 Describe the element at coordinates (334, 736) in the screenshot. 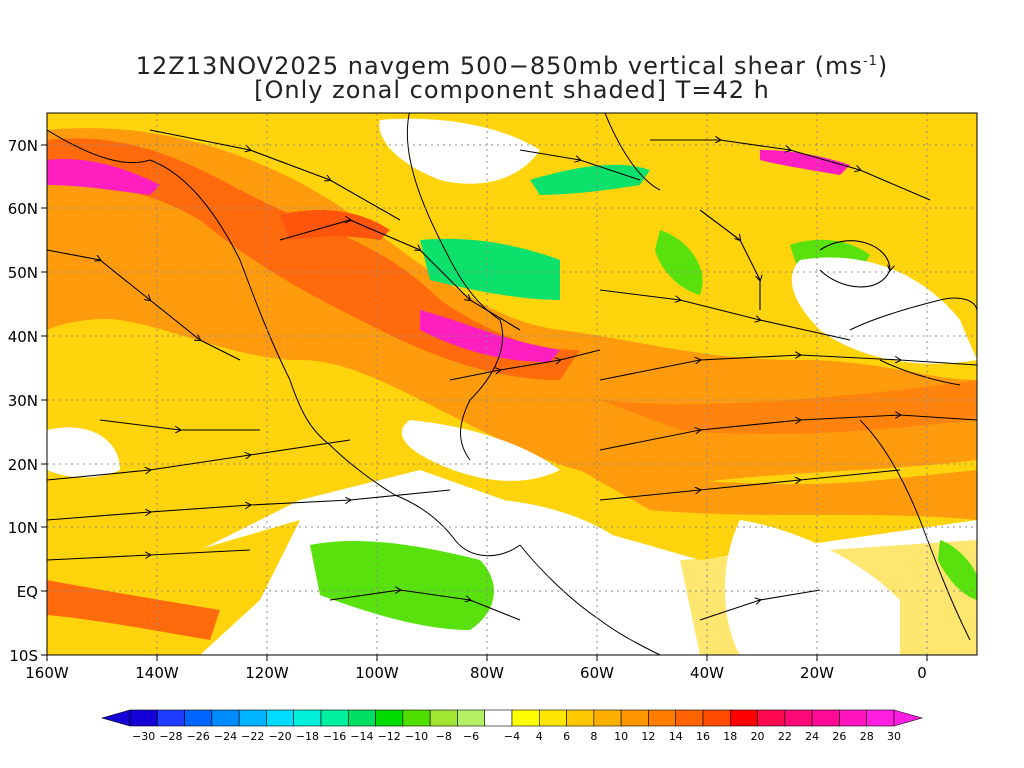

I see `colorbar-label: −16` at that location.